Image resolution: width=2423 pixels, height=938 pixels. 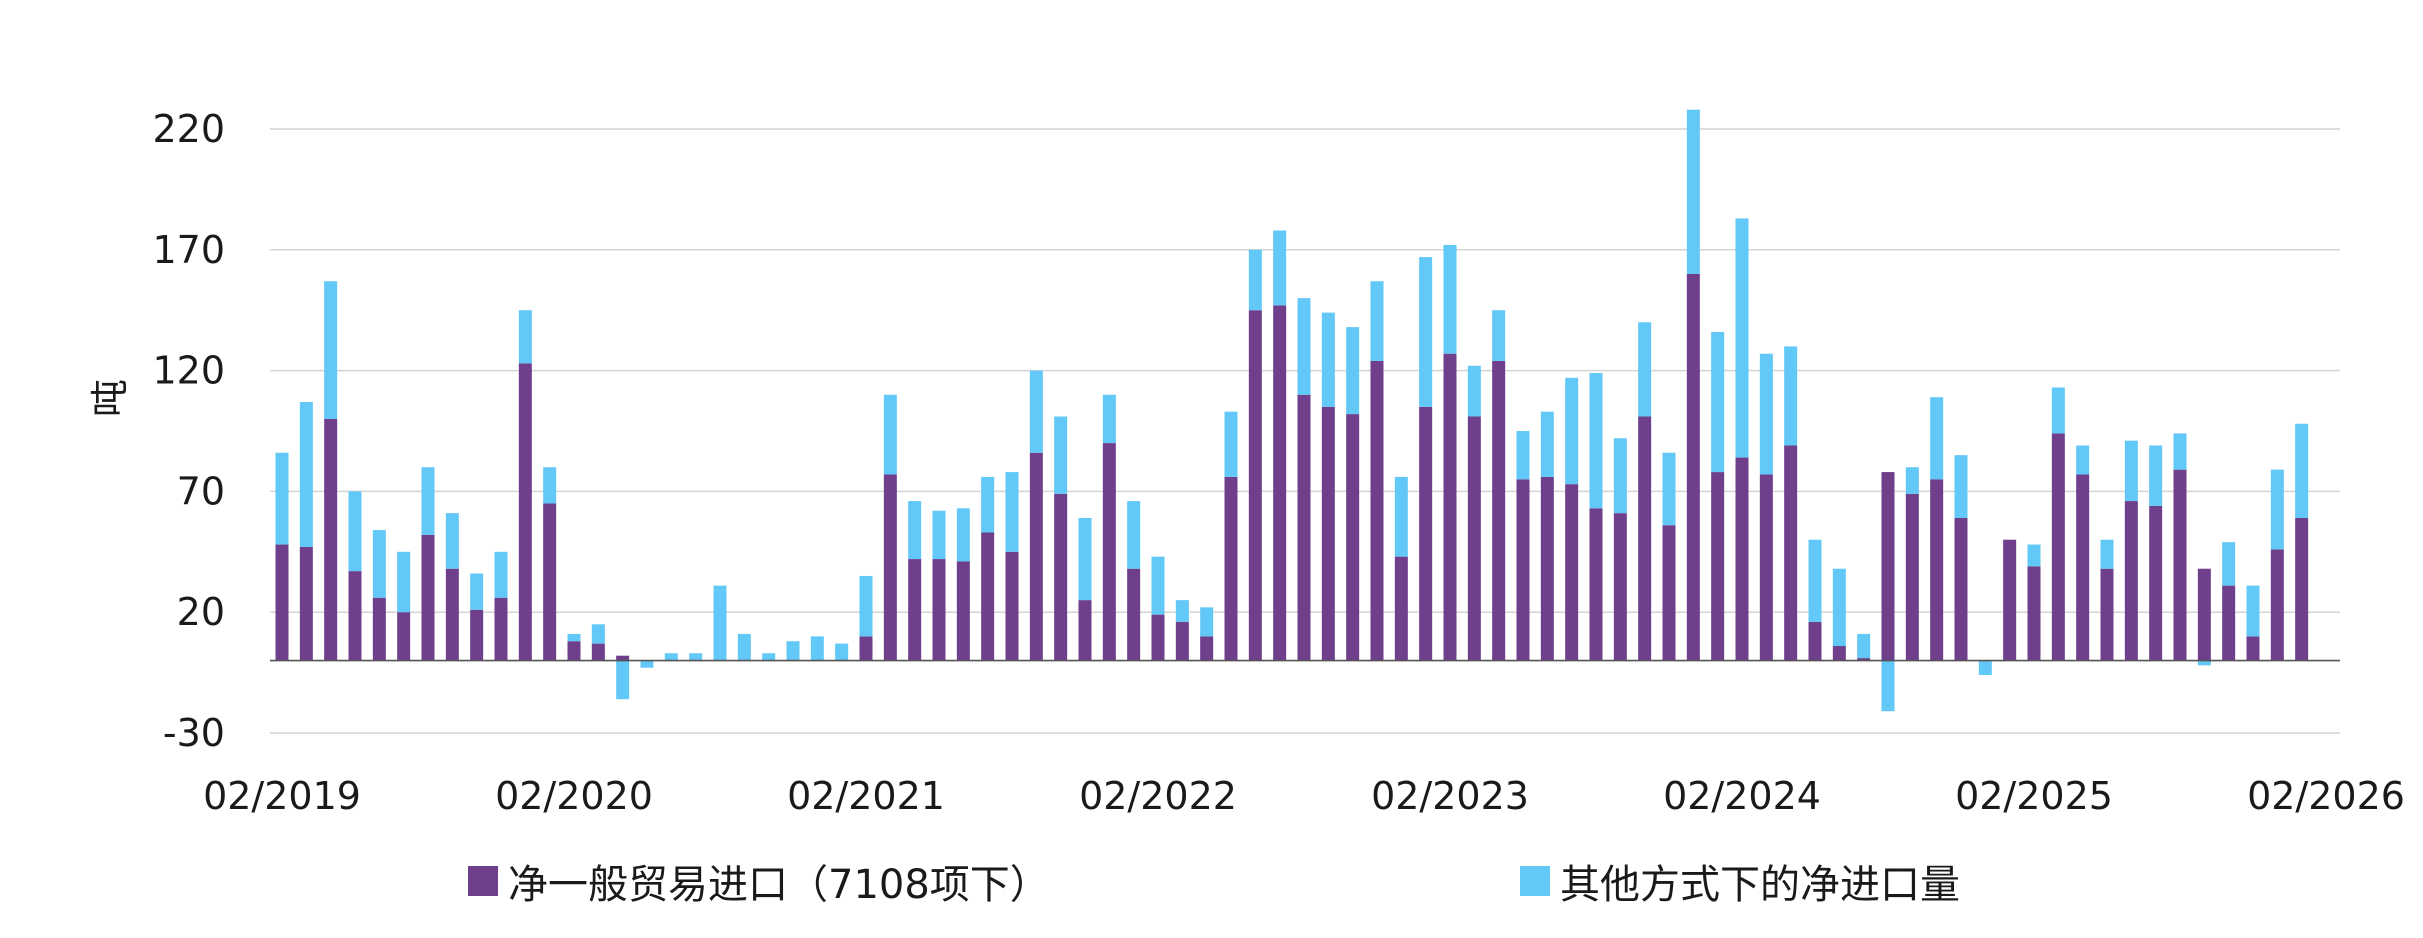 What do you see at coordinates (194, 733) in the screenshot?
I see `y-tick-label: -30` at bounding box center [194, 733].